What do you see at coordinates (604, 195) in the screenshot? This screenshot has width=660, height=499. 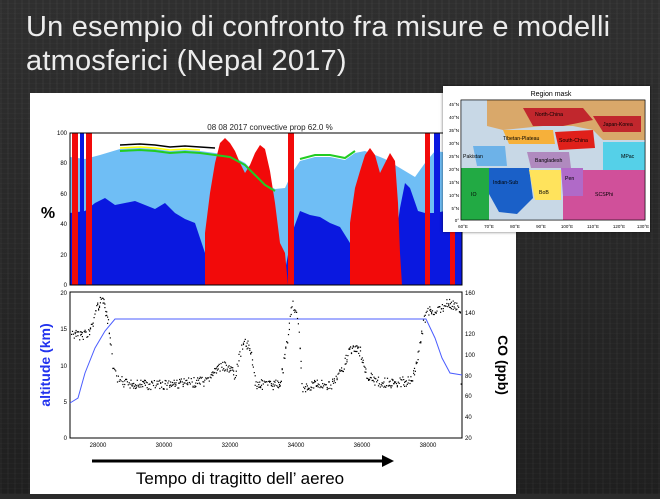 I see `region-scsphi` at bounding box center [604, 195].